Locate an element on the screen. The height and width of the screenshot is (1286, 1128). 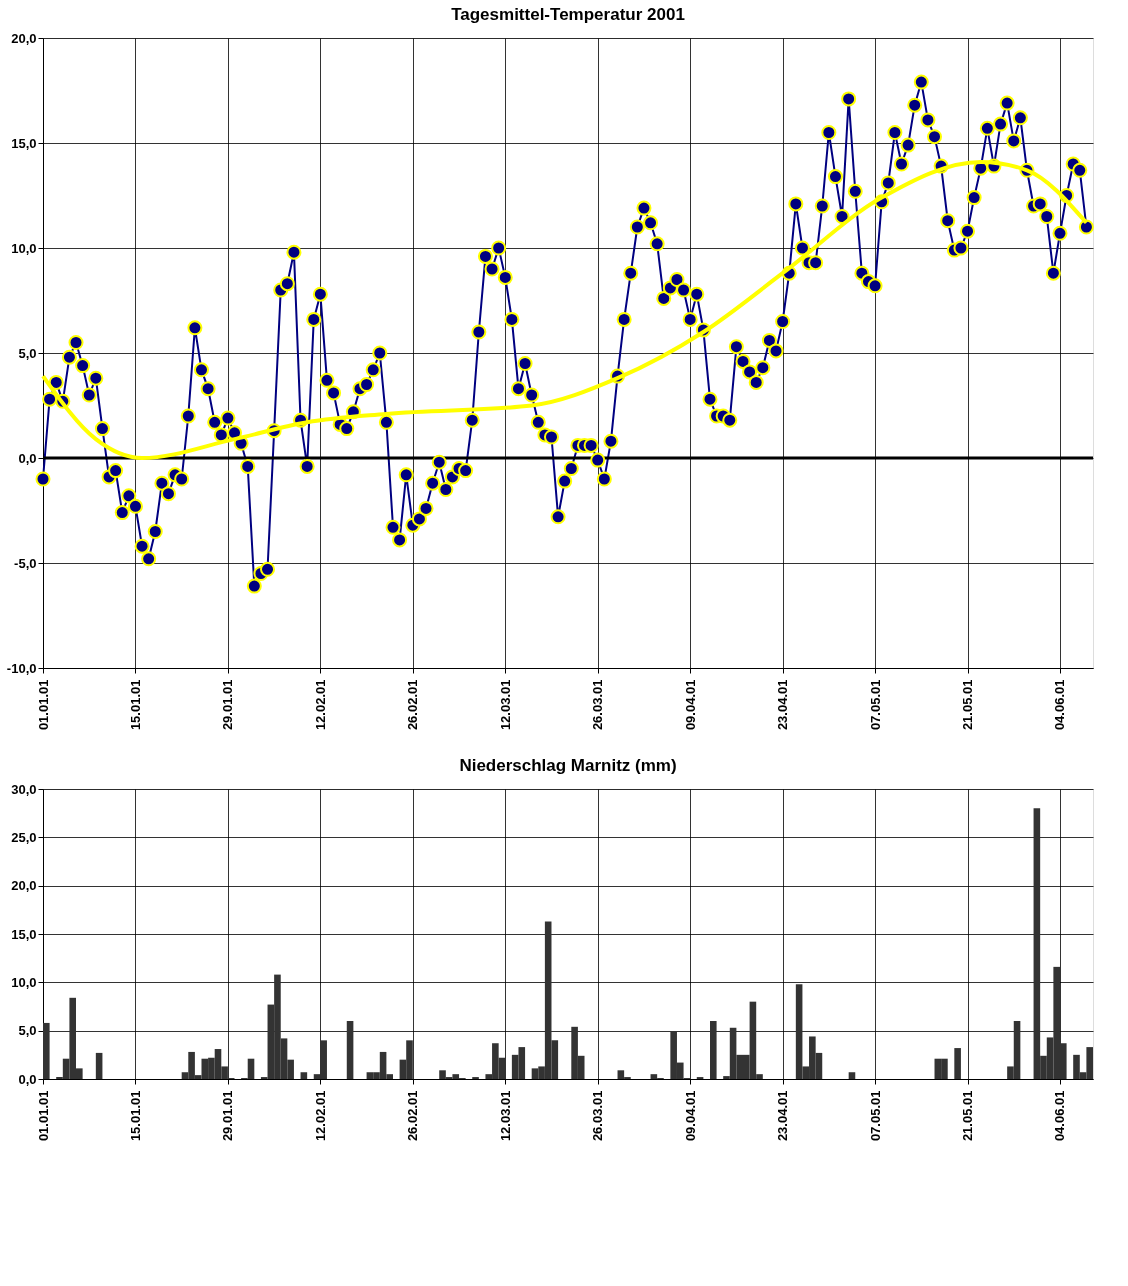
chart-title: Tagesmittel-Temperatur 2001 is located at coordinates (568, 14).